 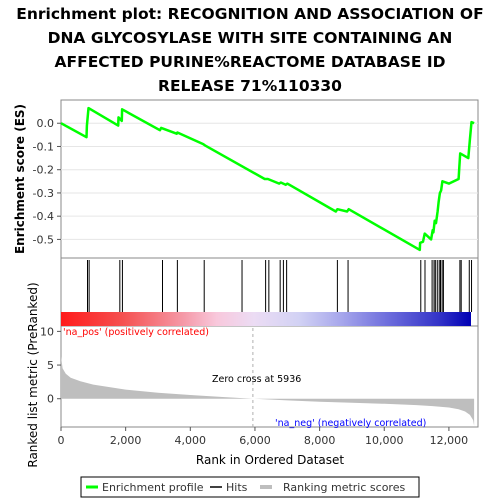 I want to click on x-tick-label: 0, so click(x=61, y=440).